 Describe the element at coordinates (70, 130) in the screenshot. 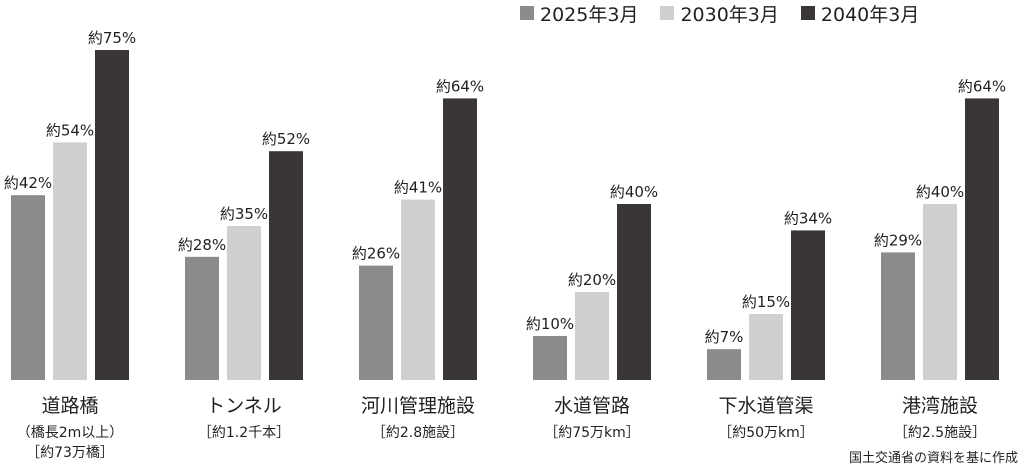

I see `data-label-1-series-2: 約54%` at that location.